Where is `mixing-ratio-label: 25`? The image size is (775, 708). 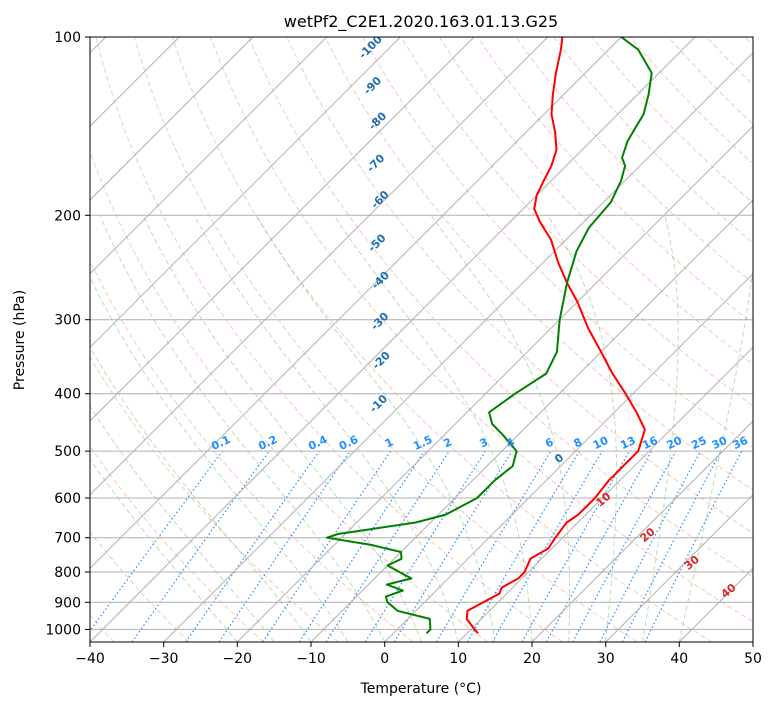
mixing-ratio-label: 25 is located at coordinates (698, 443).